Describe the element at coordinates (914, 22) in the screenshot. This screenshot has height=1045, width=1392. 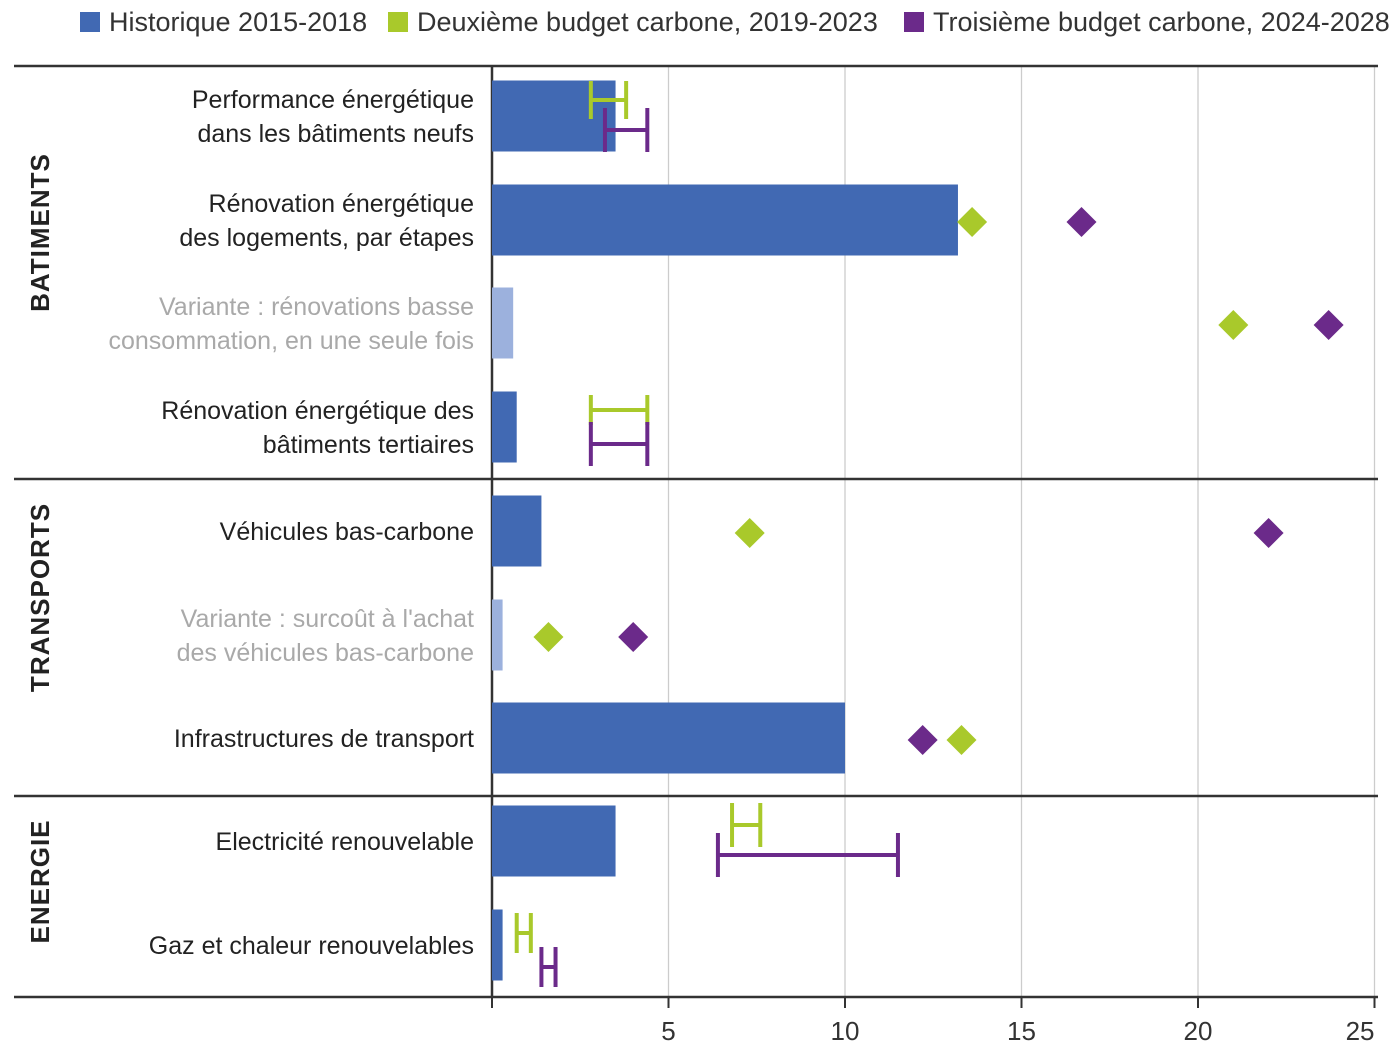
I see `legend-swatch-third-budget` at that location.